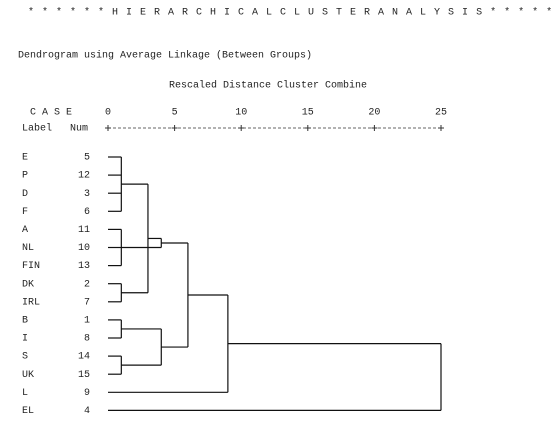  Describe the element at coordinates (87, 212) in the screenshot. I see `case-num: 6` at that location.